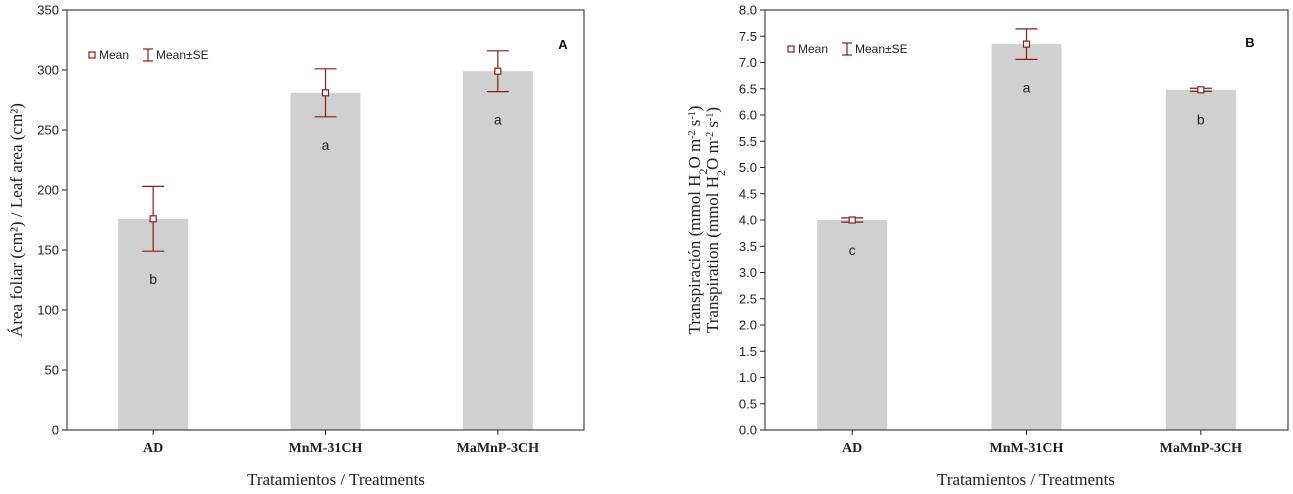 Image resolution: width=1293 pixels, height=494 pixels. I want to click on y-tick-label: 1.5, so click(748, 351).